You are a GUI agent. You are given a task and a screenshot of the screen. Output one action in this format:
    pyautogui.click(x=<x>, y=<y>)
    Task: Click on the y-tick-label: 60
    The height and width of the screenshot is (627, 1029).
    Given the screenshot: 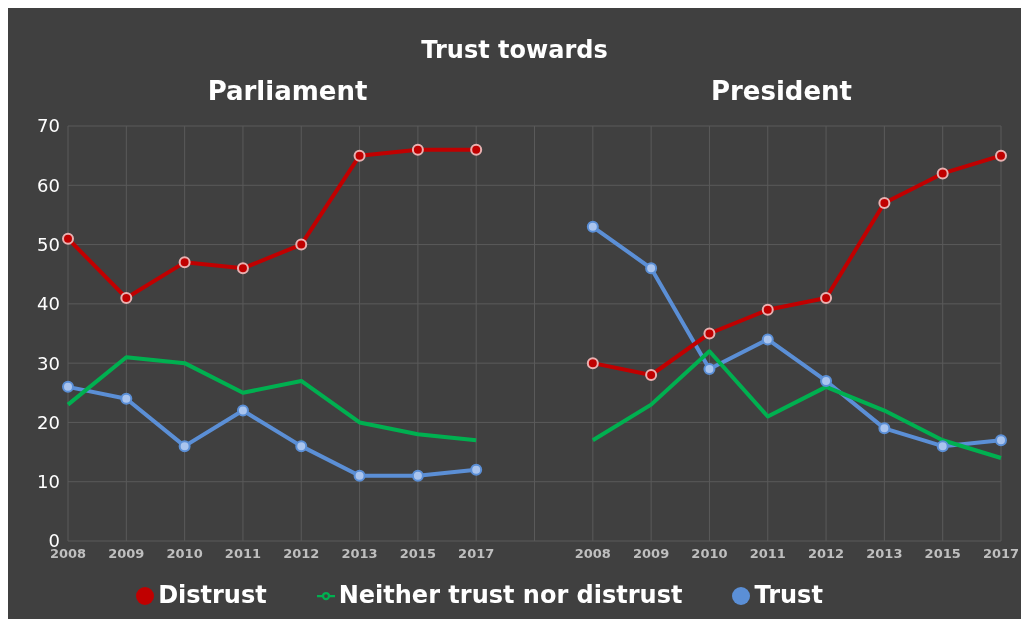 What is the action you would take?
    pyautogui.click(x=48, y=185)
    